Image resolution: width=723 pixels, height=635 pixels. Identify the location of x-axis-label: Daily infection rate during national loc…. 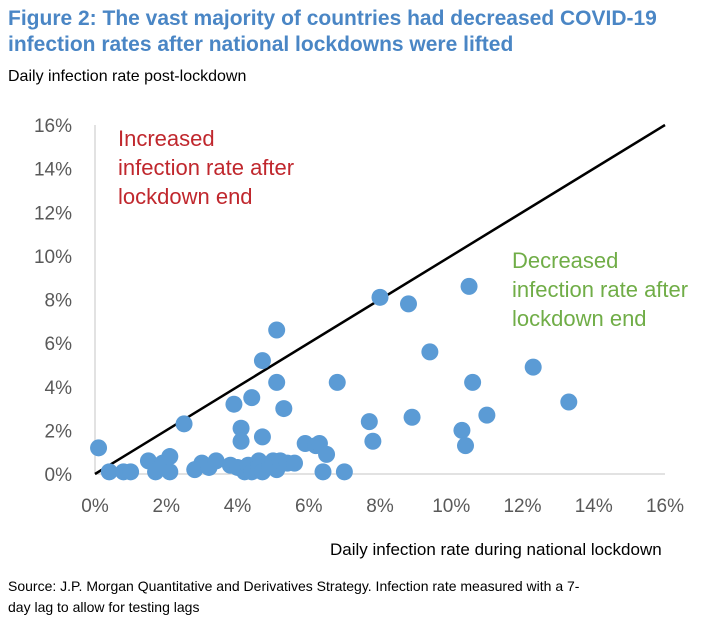
(496, 549).